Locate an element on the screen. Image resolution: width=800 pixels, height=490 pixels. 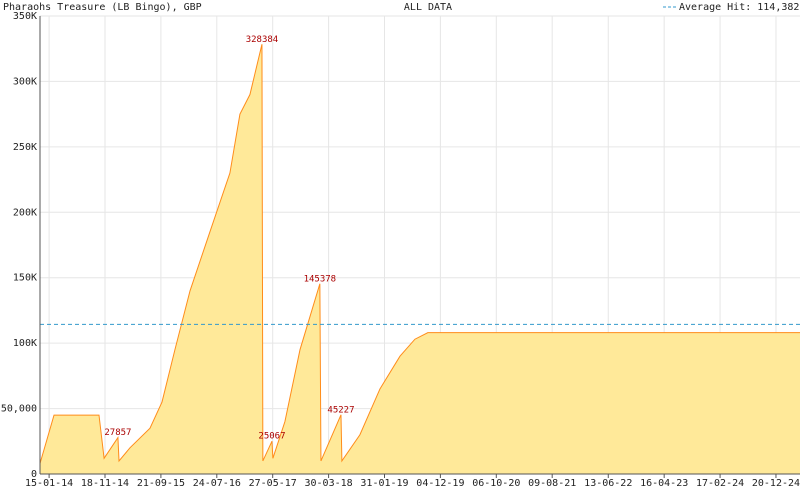
y-tick-label: 50,000 is located at coordinates (19, 409).